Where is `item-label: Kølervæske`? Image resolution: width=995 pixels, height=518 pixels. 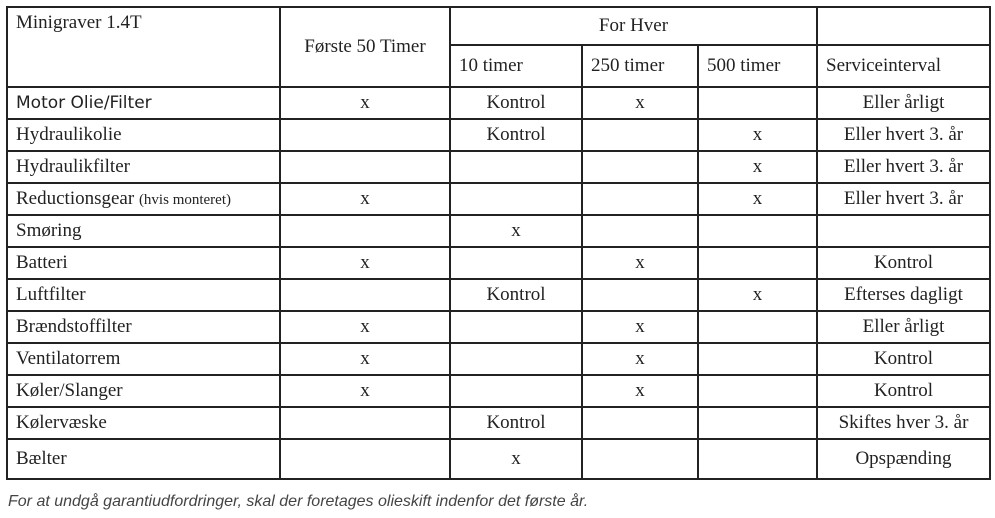 item-label: Kølervæske is located at coordinates (61, 422).